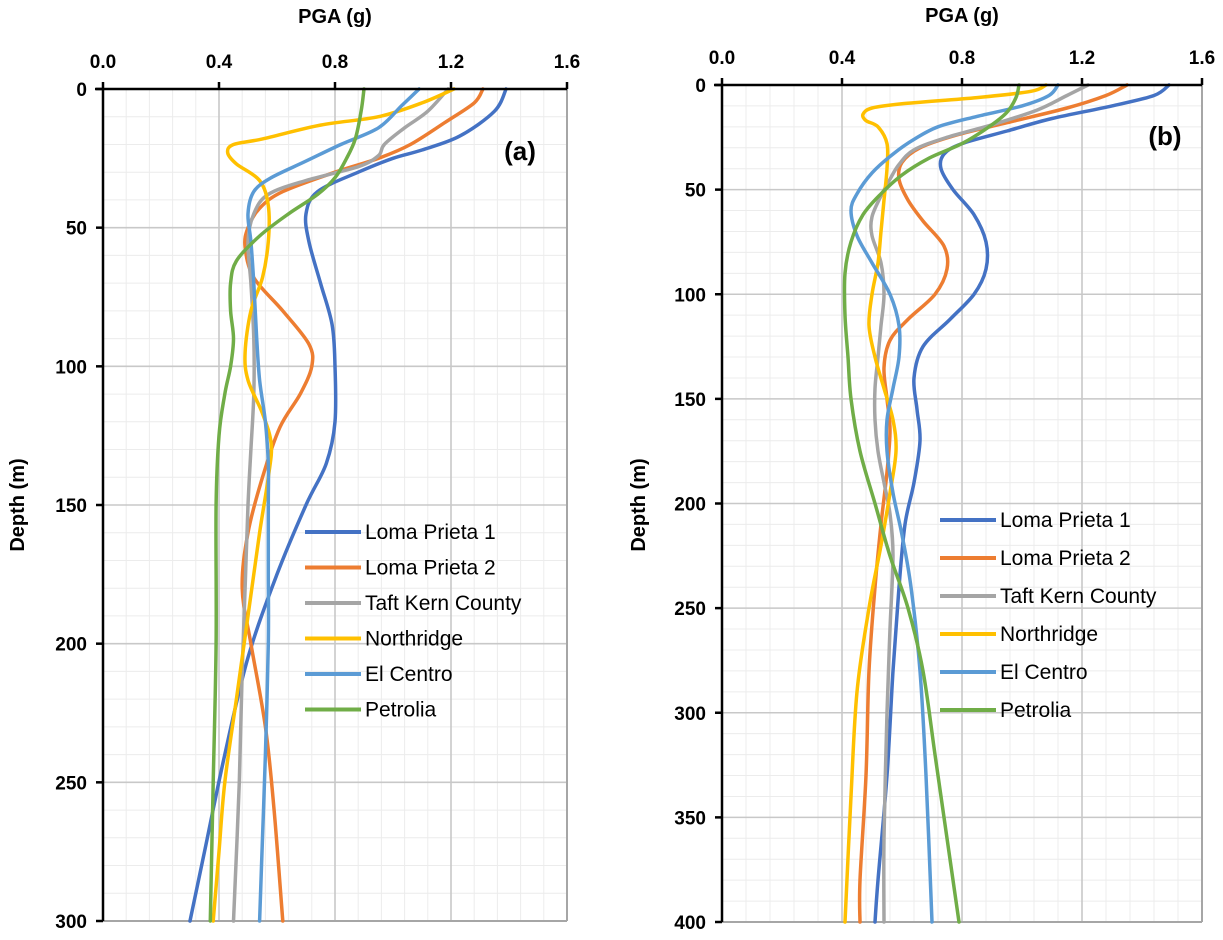  I want to click on panel-label: (a), so click(520, 151).